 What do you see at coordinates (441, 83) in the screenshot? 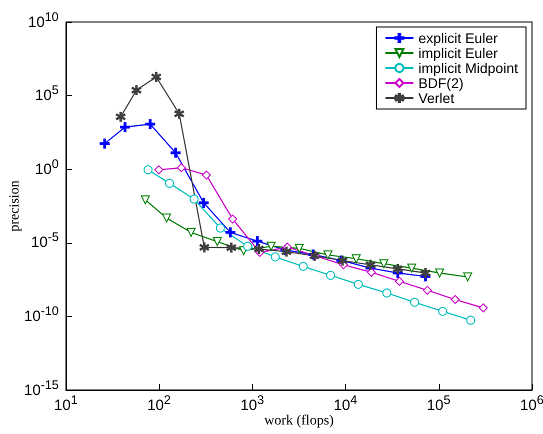
I see `legend-label: BDF(2)` at bounding box center [441, 83].